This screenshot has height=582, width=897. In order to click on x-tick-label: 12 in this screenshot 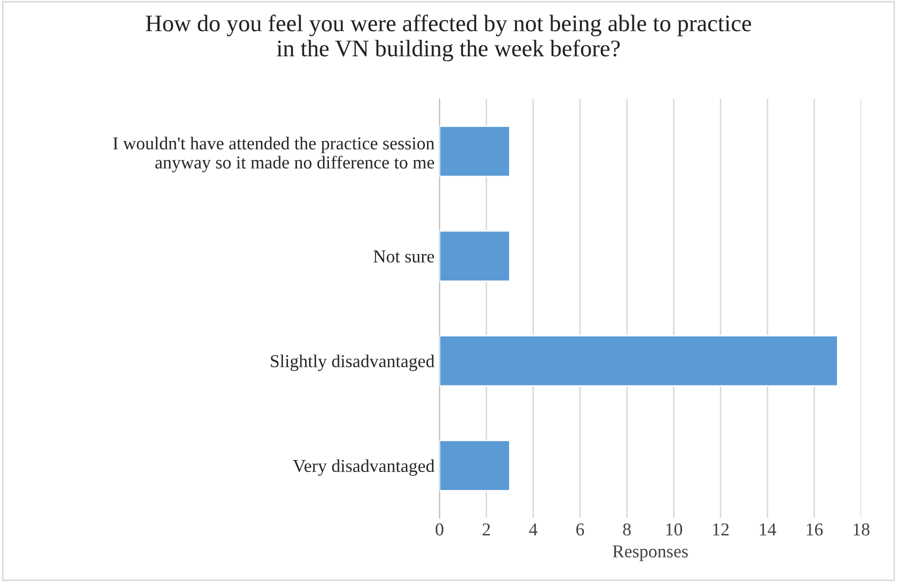, I will do `click(721, 529)`.